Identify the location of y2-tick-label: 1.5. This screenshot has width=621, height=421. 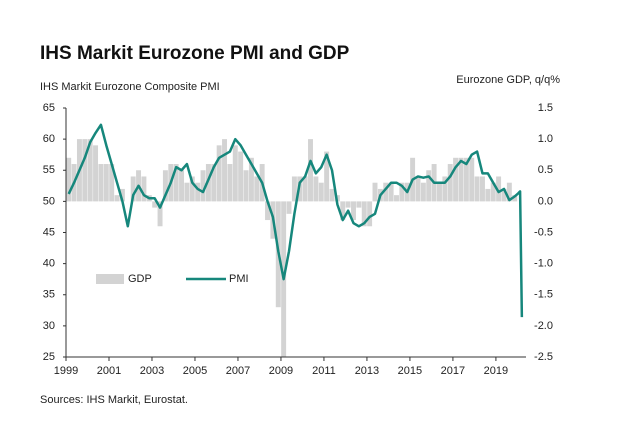
(545, 108).